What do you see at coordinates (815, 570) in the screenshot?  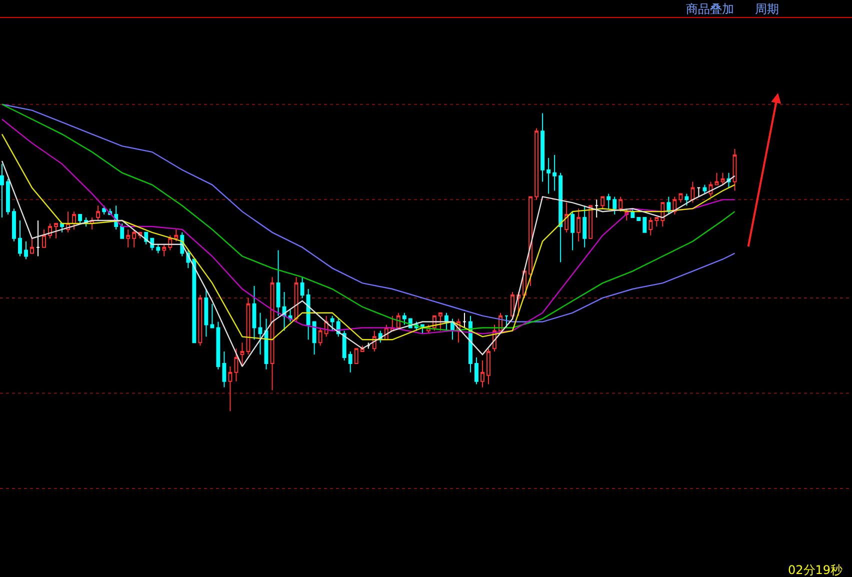 I see `text: 02分19秒` at bounding box center [815, 570].